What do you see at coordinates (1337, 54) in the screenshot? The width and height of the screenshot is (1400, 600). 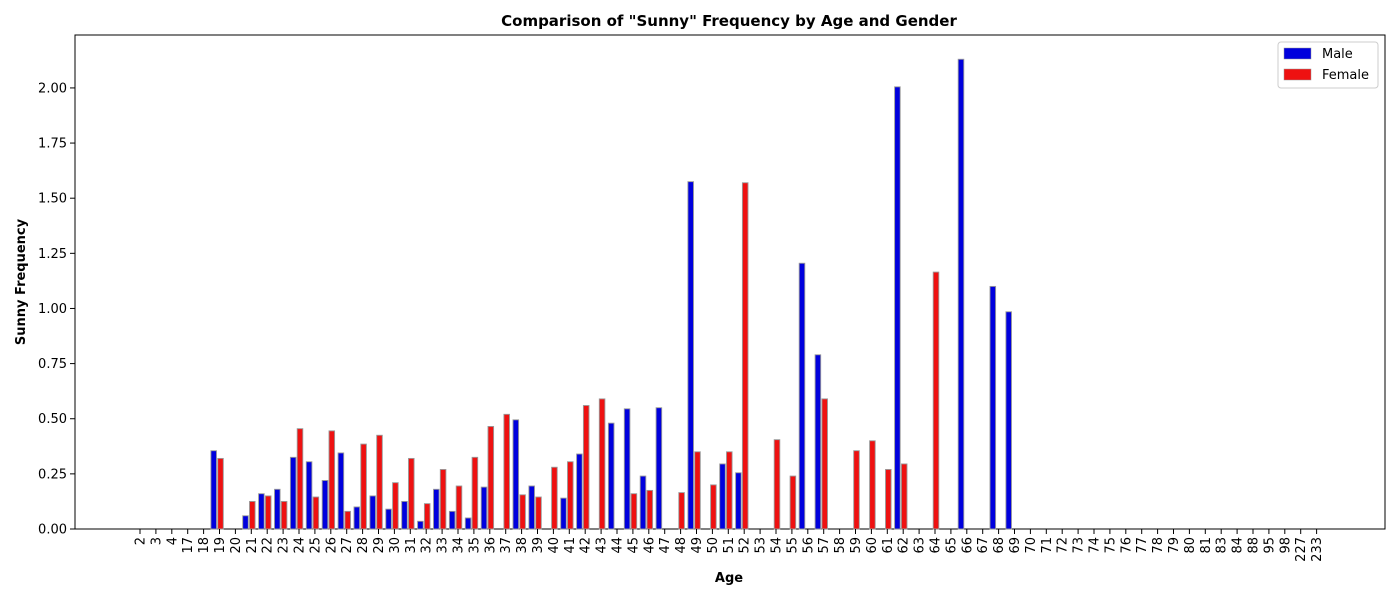 I see `legend-label-male: Male` at bounding box center [1337, 54].